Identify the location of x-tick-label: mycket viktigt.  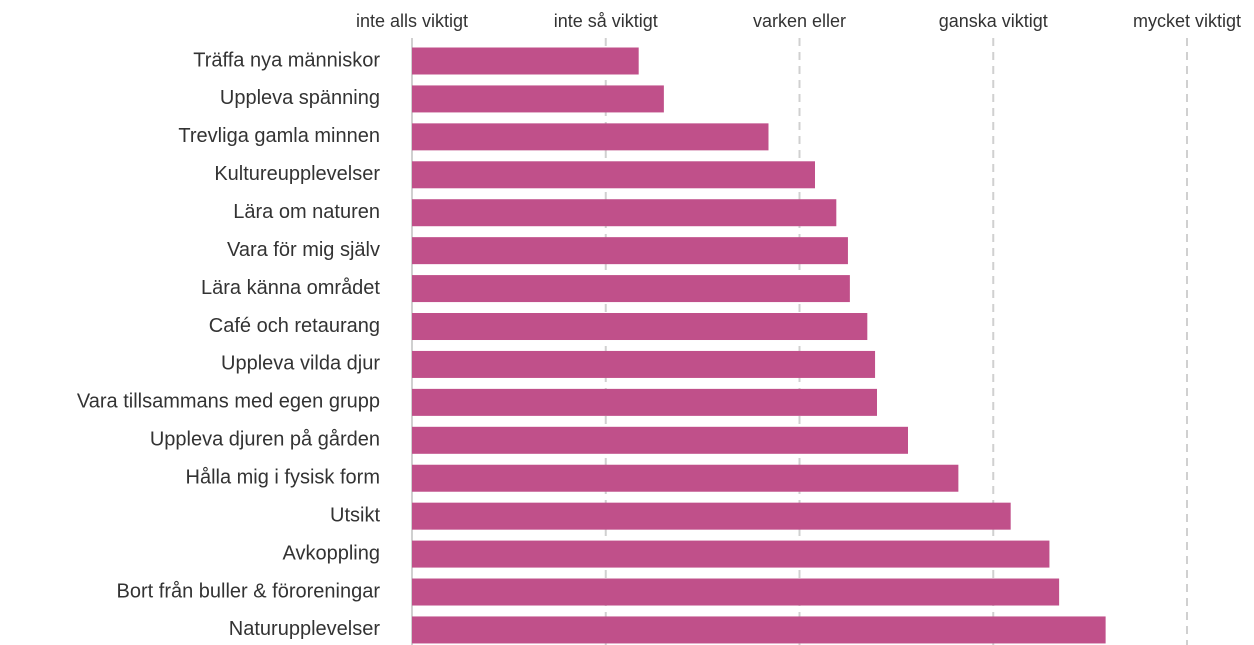
(1187, 21).